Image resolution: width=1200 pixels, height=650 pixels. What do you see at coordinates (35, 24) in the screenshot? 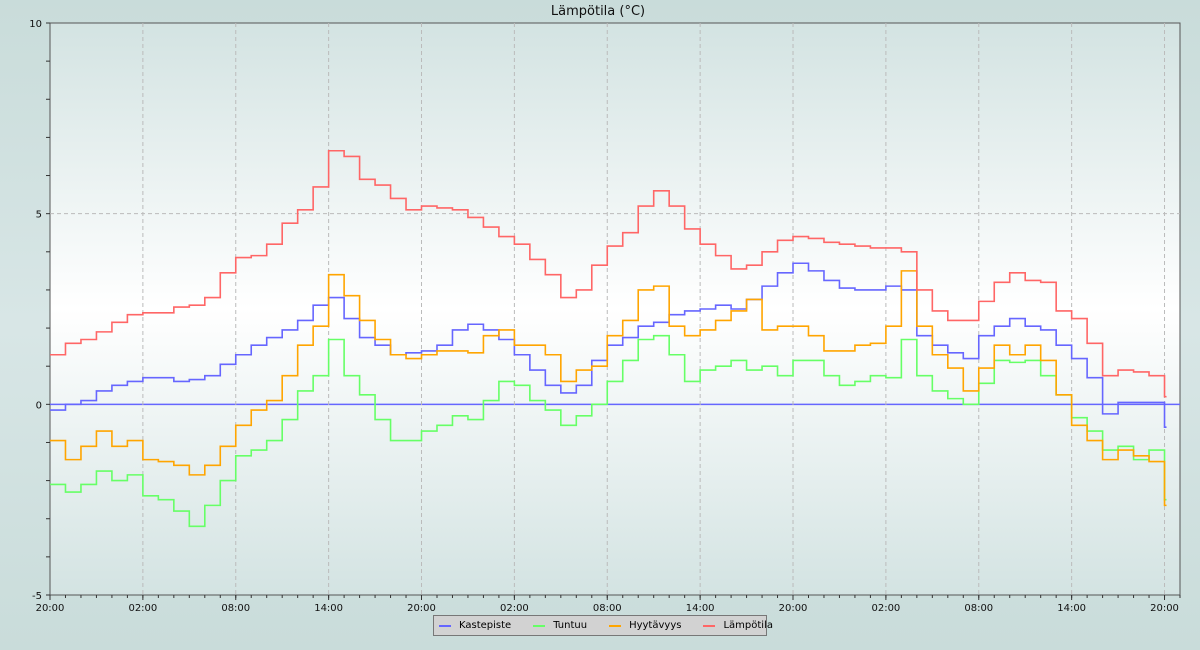
I see `y-tick-label: 10` at bounding box center [35, 24].